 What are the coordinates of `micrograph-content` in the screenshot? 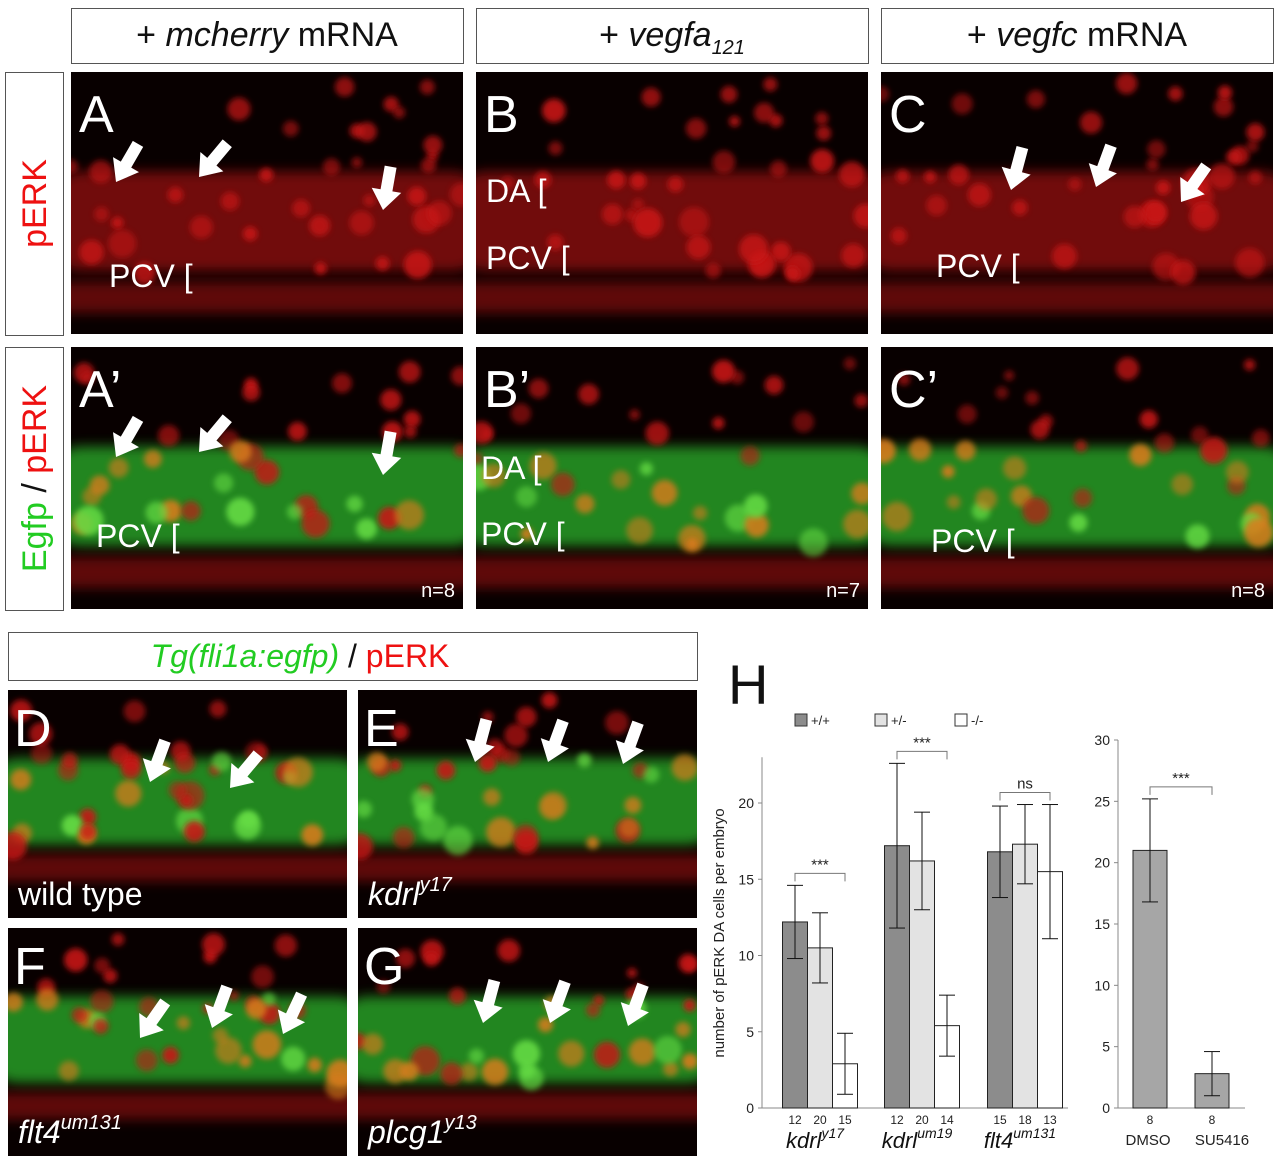 It's located at (672, 203).